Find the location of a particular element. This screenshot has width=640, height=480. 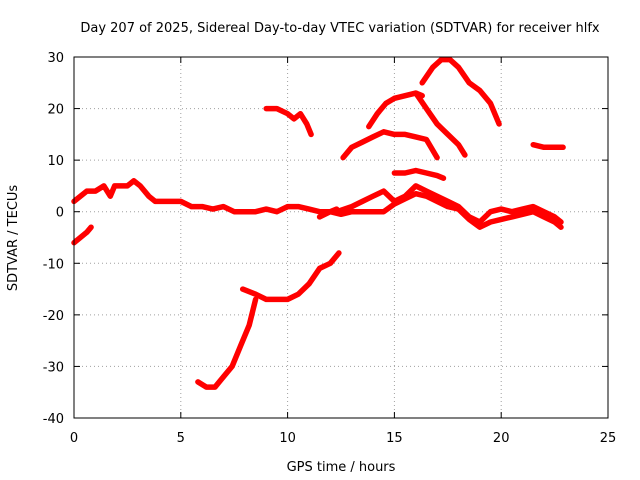

series-line-s4 is located at coordinates (290, 276).